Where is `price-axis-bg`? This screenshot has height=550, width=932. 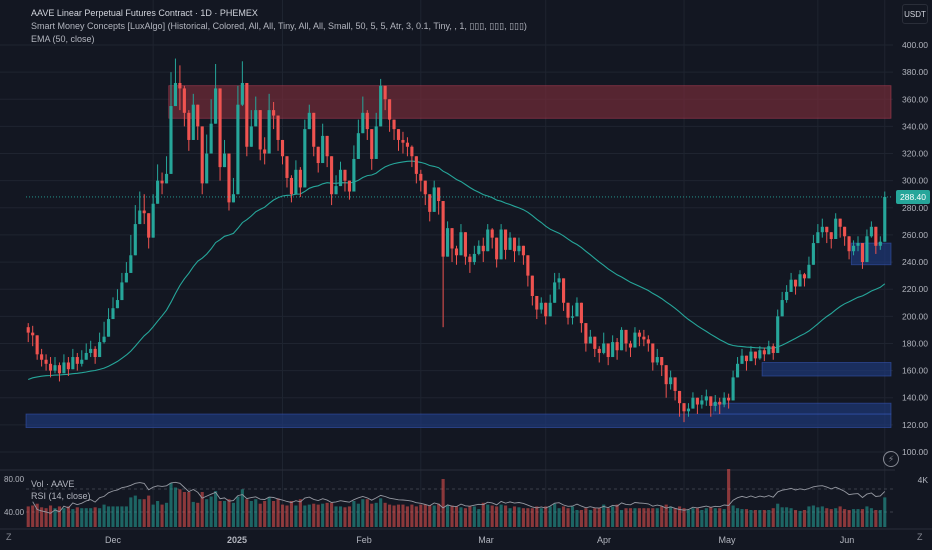
price-axis-bg is located at coordinates (913, 265).